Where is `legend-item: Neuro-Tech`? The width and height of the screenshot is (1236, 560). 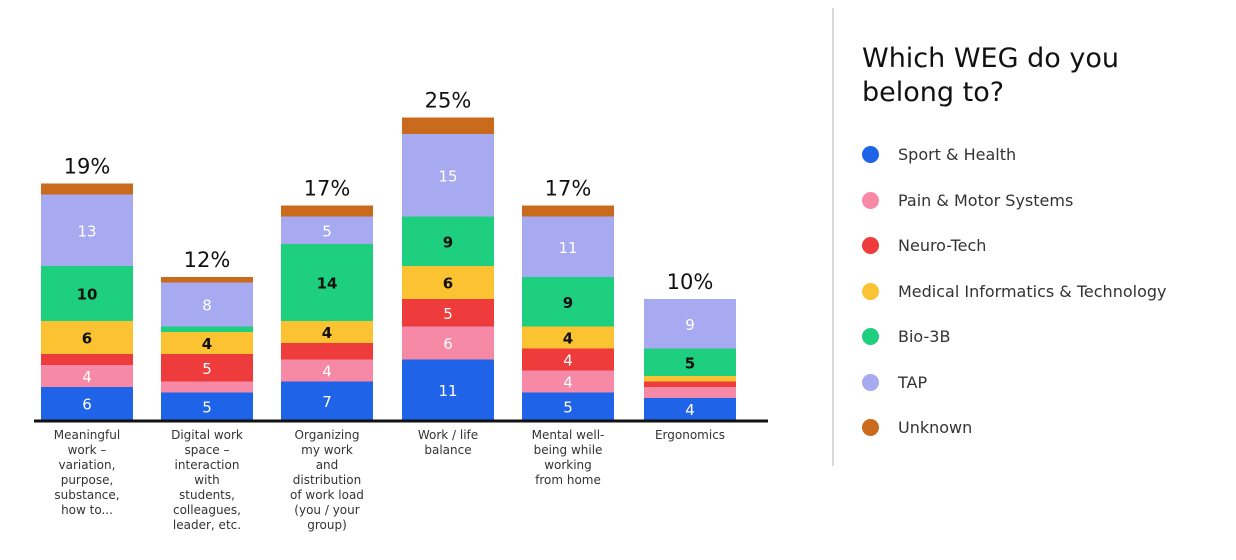
legend-item: Neuro-Tech is located at coordinates (1014, 246).